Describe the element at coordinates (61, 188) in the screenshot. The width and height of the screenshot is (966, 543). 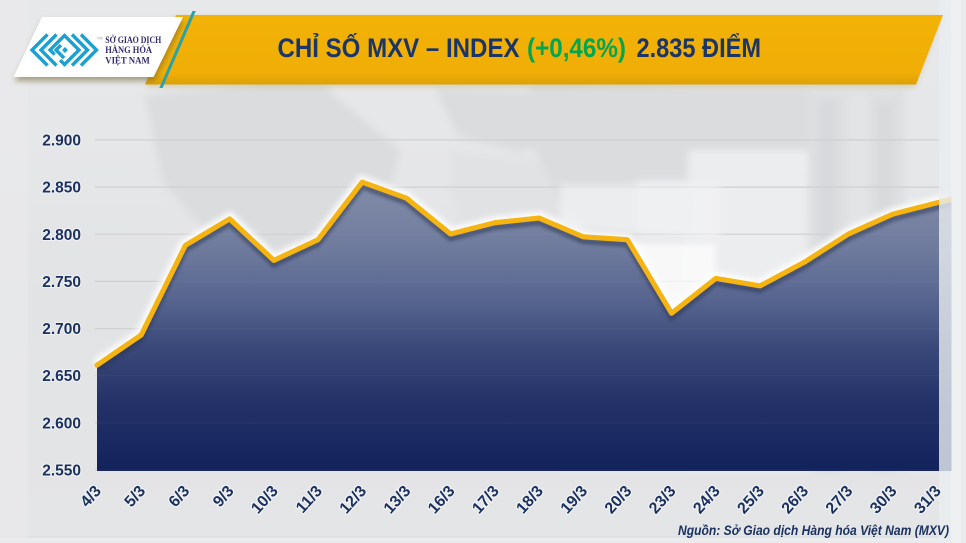
I see `svg-text: 2.850` at that location.